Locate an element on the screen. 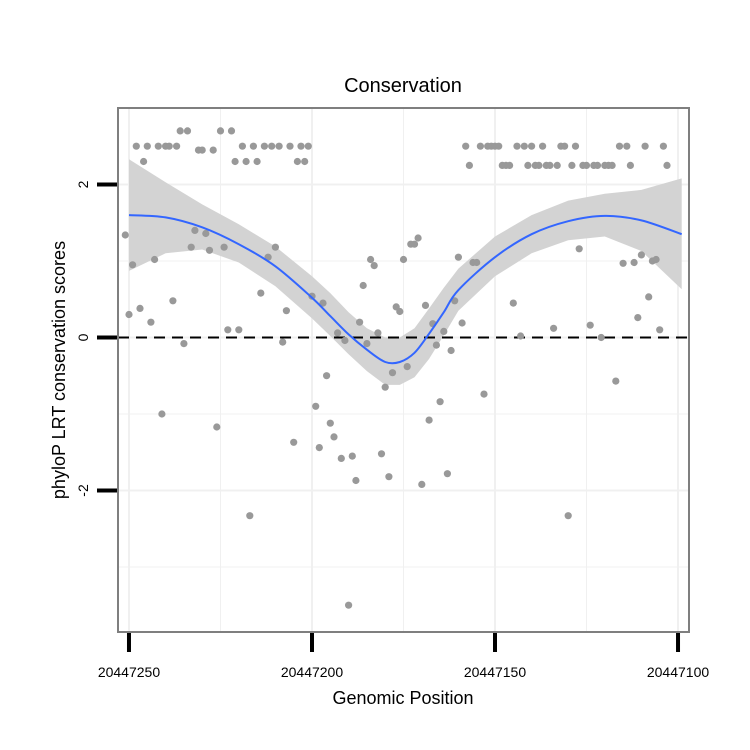  x-tick-label: 20447100 is located at coordinates (678, 672).